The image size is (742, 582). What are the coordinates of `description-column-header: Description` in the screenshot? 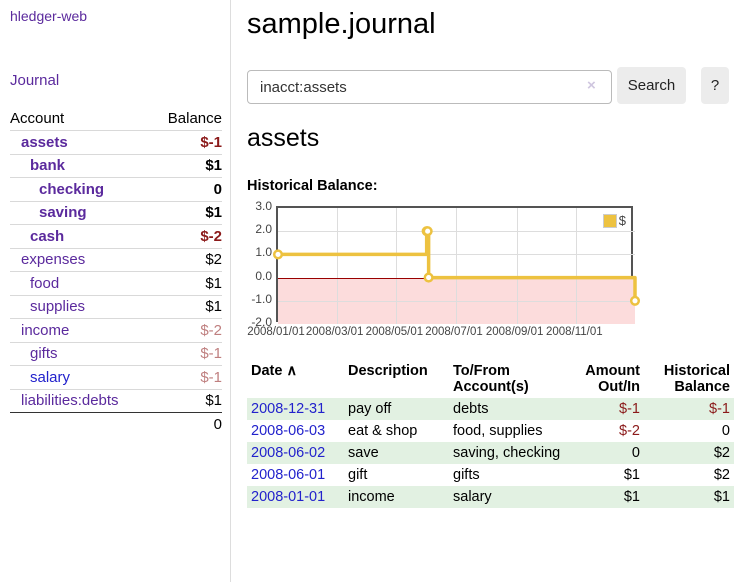 It's located at (388, 371).